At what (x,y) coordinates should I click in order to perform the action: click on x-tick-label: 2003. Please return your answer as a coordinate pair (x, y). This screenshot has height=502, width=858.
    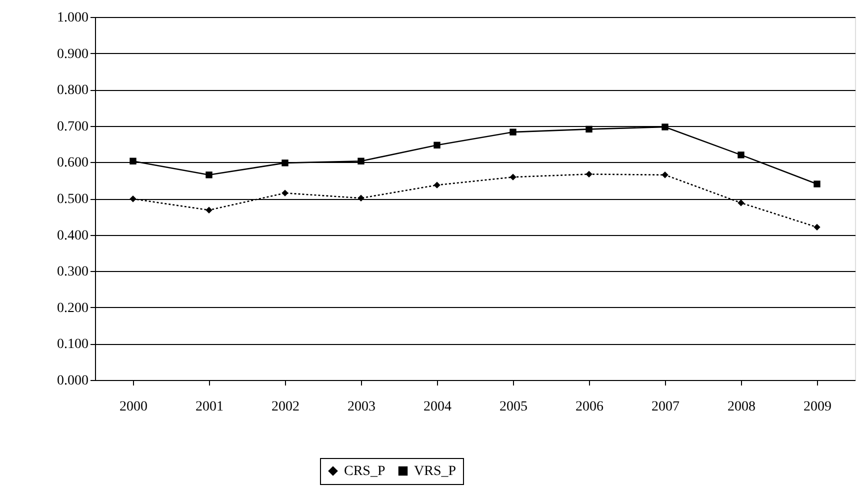
    Looking at the image, I should click on (362, 407).